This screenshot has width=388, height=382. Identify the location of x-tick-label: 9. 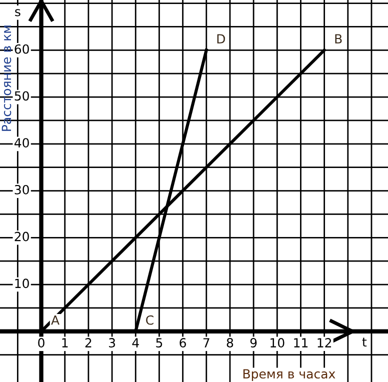
(253, 343).